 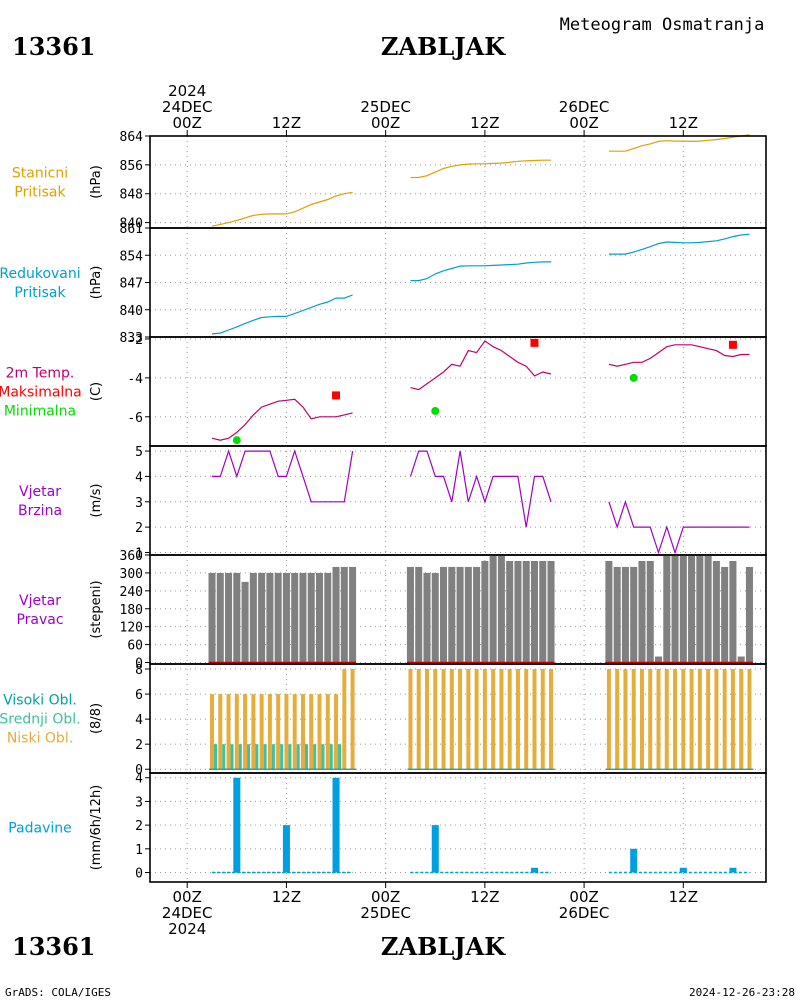 I want to click on y-tick-label: 180, so click(x=131, y=610).